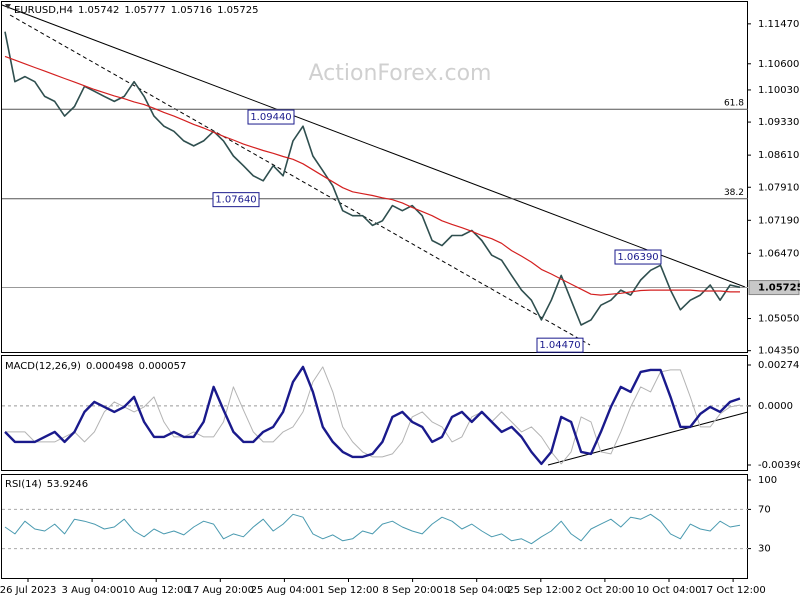  Describe the element at coordinates (732, 590) in the screenshot. I see `x-tick-label: 17 Oct 12:00` at that location.